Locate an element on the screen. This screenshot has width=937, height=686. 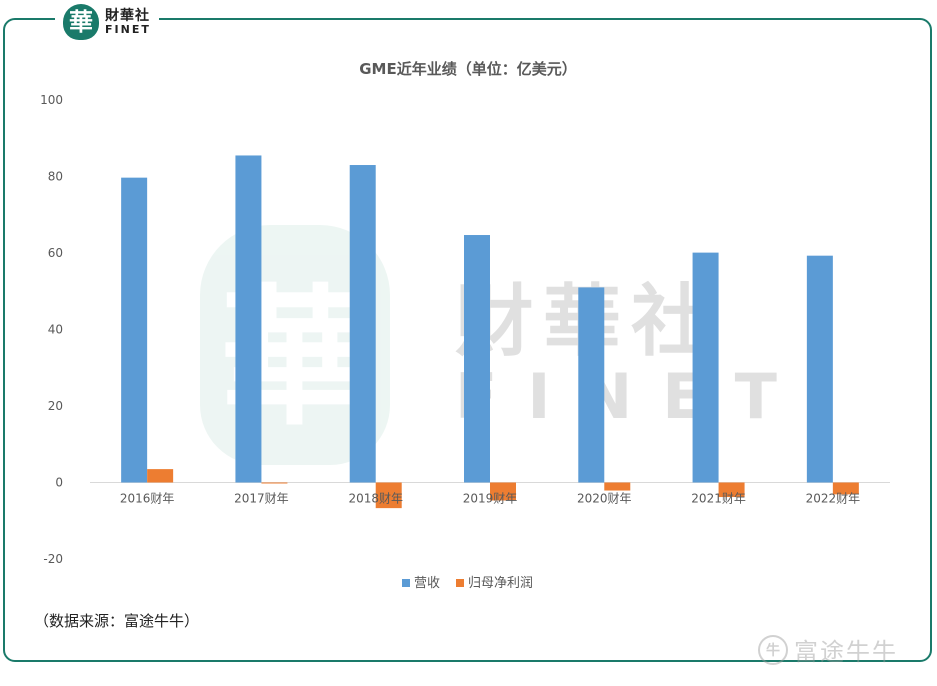
x-tick-label: 2019财年 is located at coordinates (490, 499).